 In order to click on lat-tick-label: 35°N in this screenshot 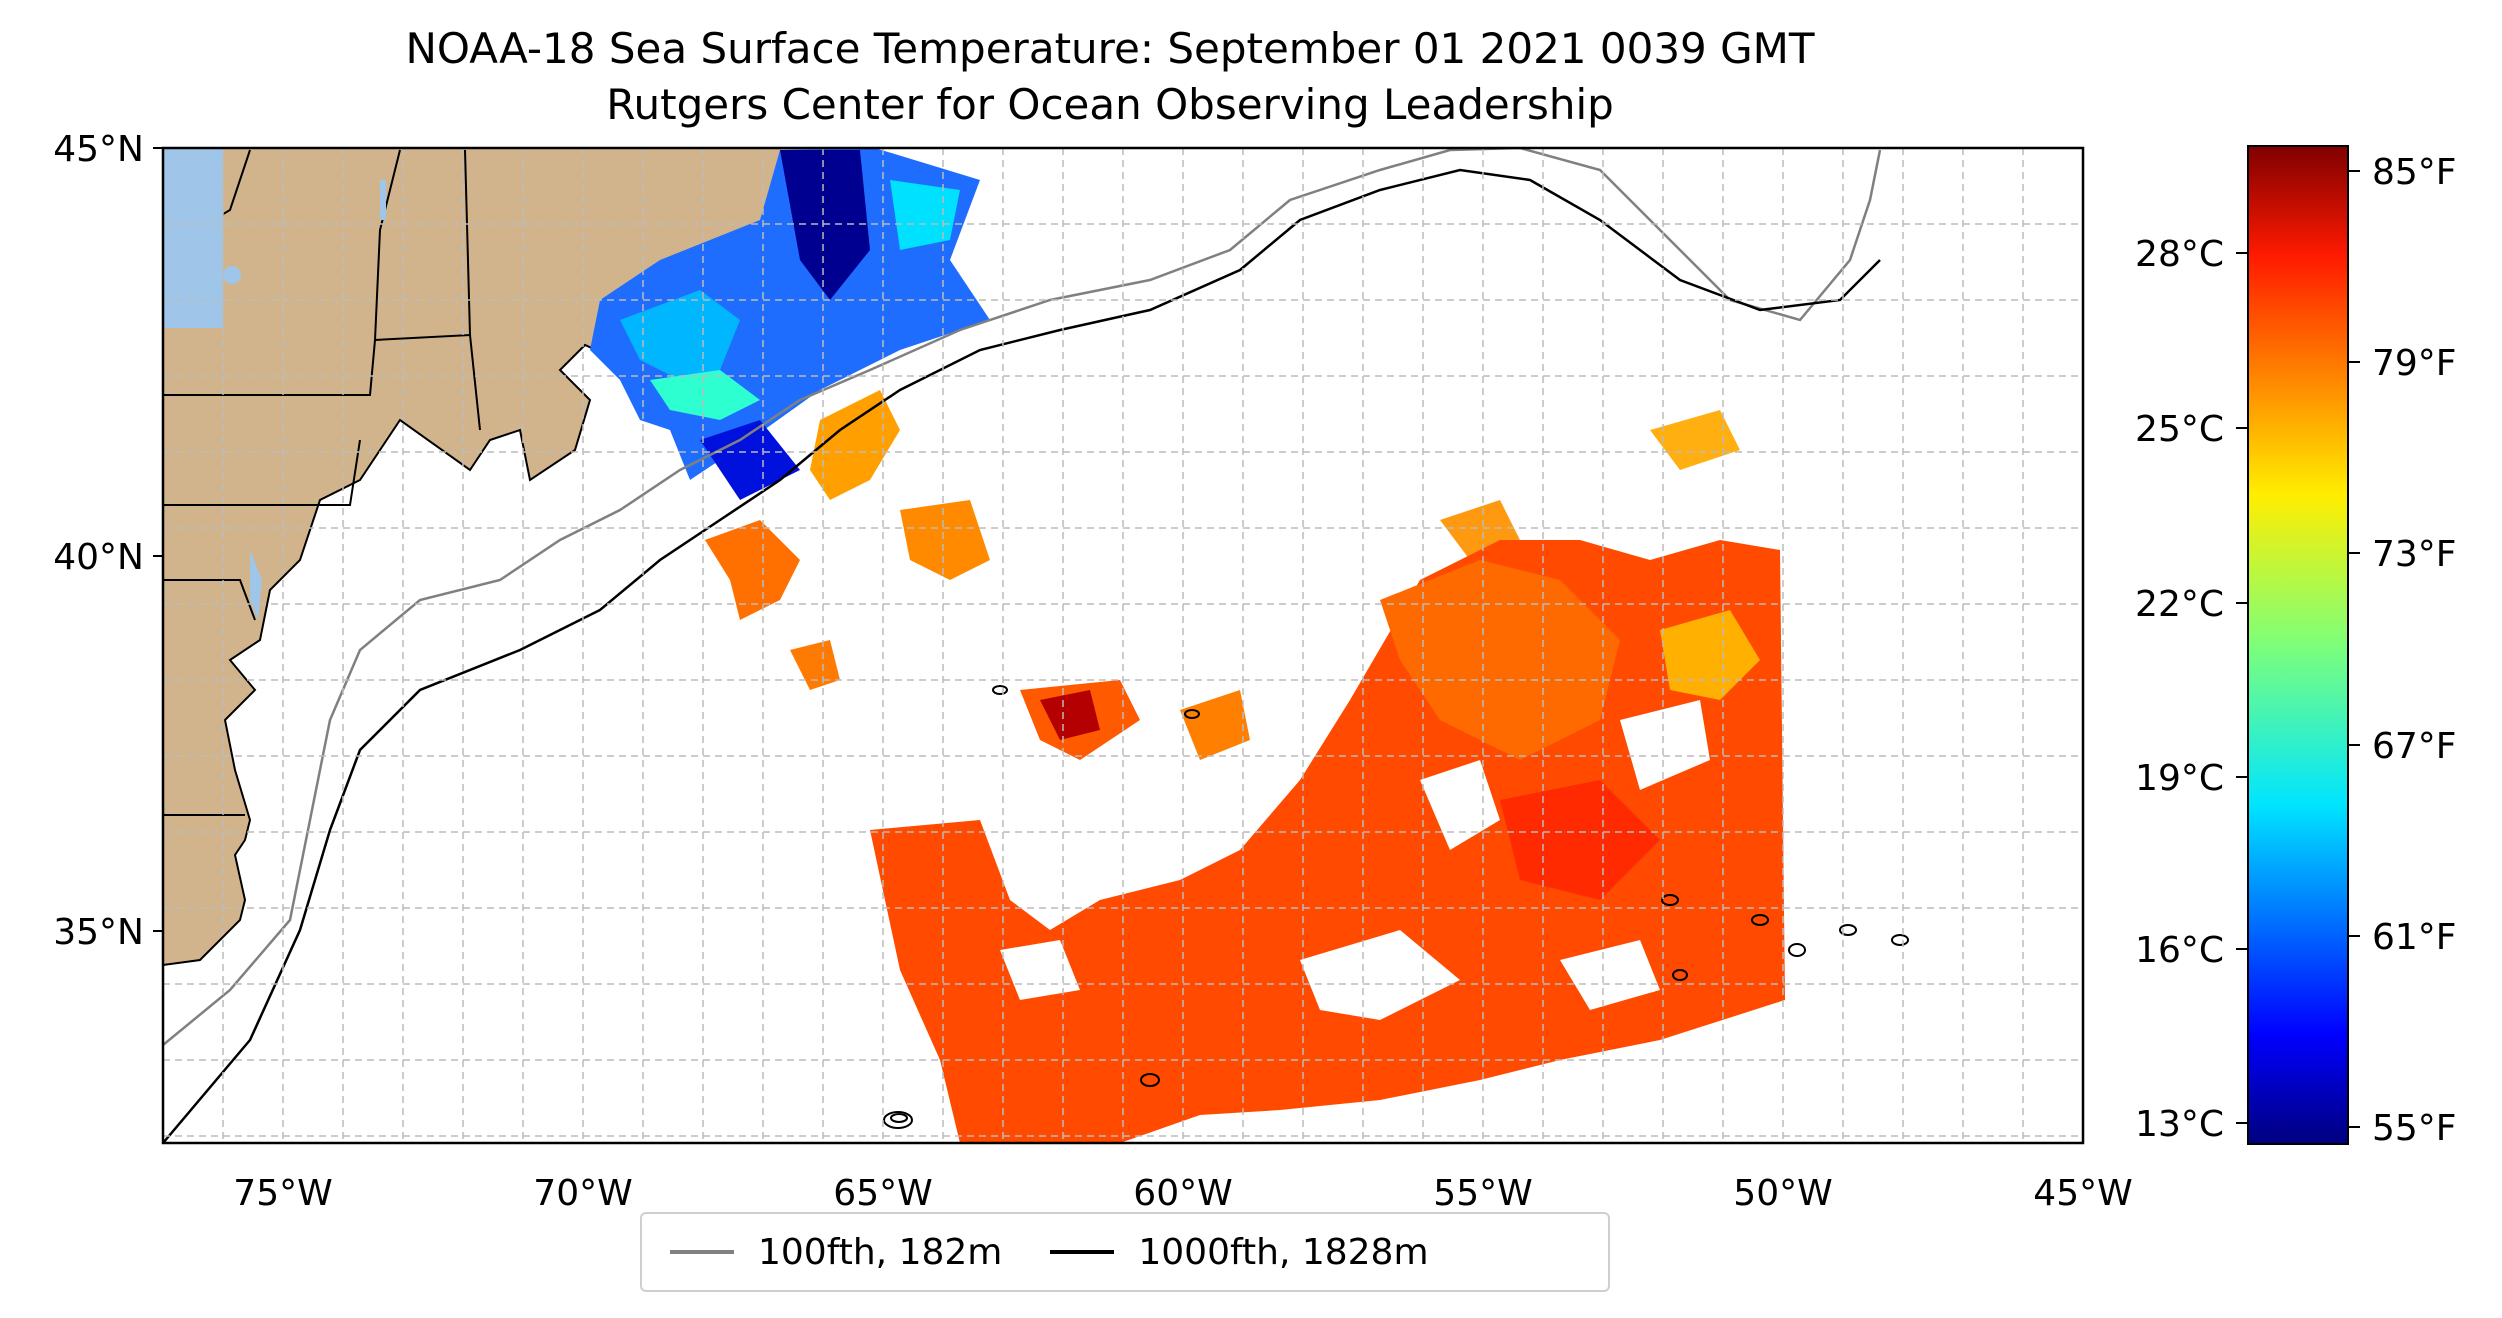, I will do `click(98, 932)`.